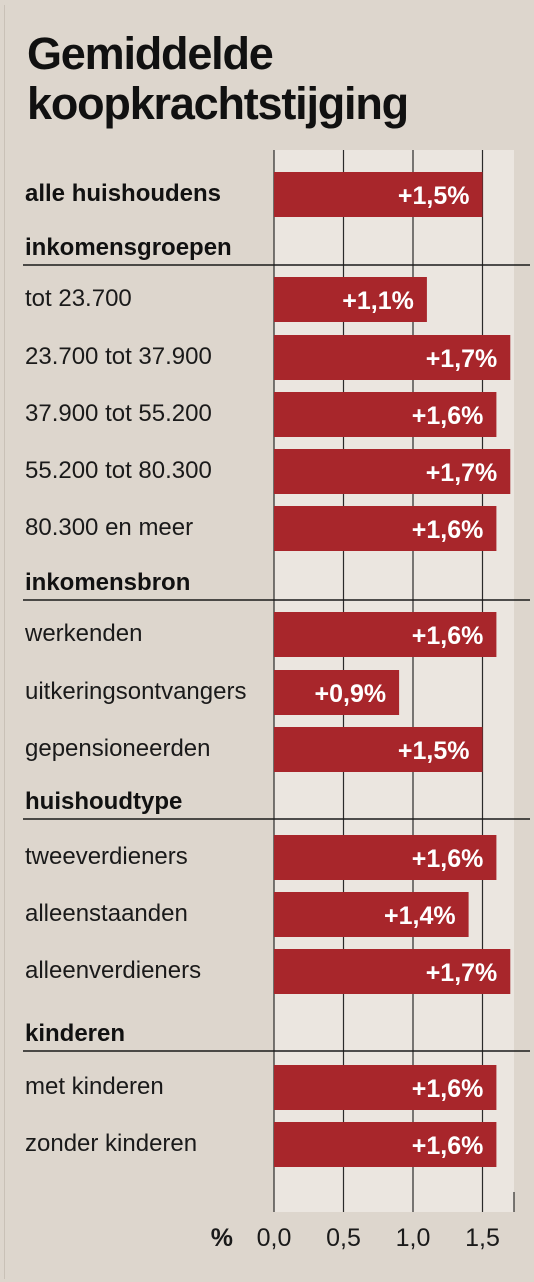 Image resolution: width=534 pixels, height=1282 pixels. I want to click on category-label: alle huishoudens, so click(123, 193).